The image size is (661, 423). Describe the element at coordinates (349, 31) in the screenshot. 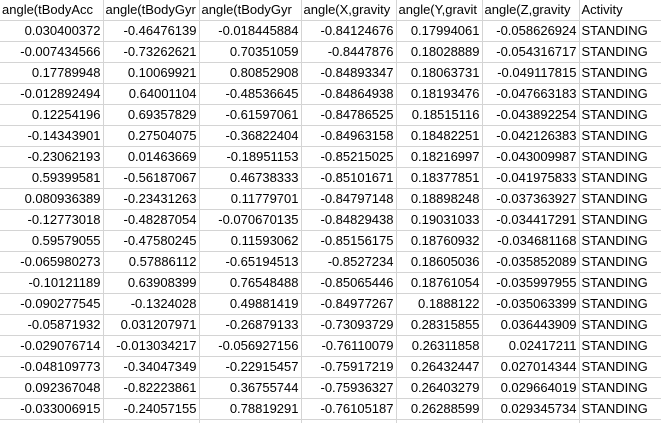

I see `table-cell: -0.84124676` at that location.